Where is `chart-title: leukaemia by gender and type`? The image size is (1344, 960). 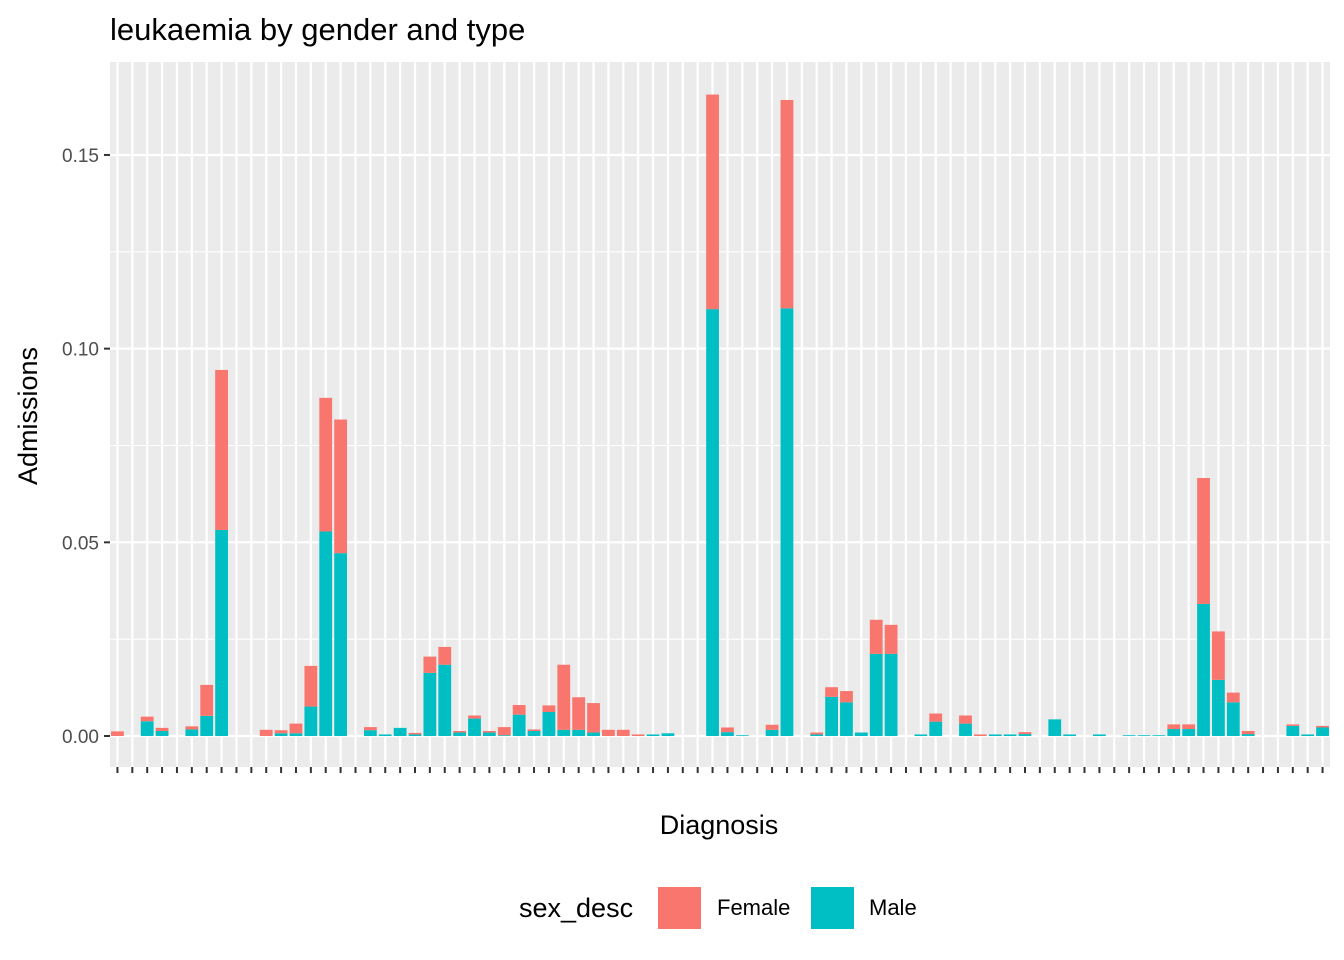
chart-title: leukaemia by gender and type is located at coordinates (317, 29).